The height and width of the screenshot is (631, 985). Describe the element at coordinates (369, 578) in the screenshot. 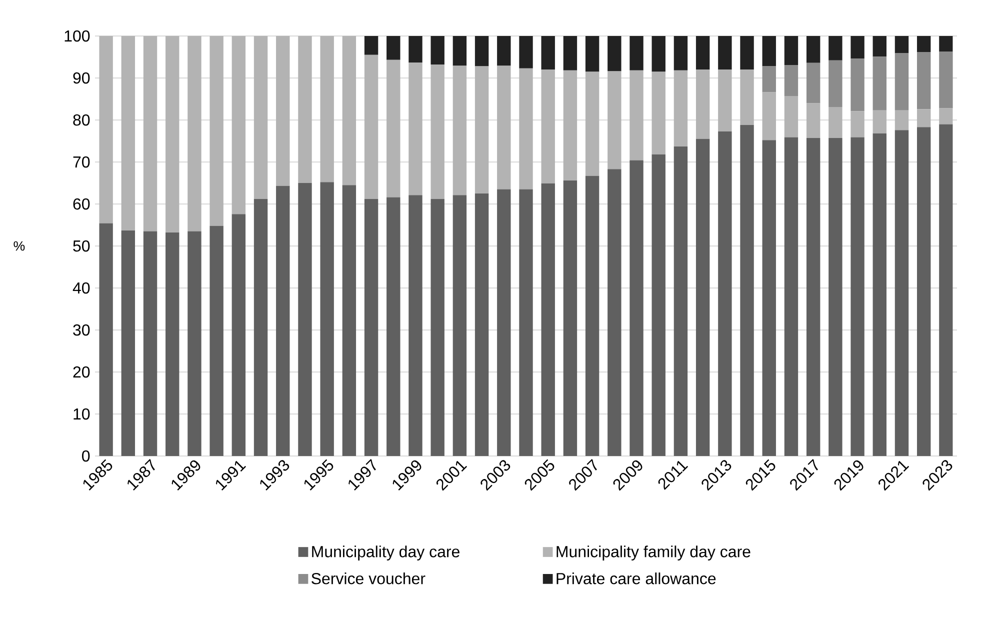

I see `legend-label: Service voucher` at that location.